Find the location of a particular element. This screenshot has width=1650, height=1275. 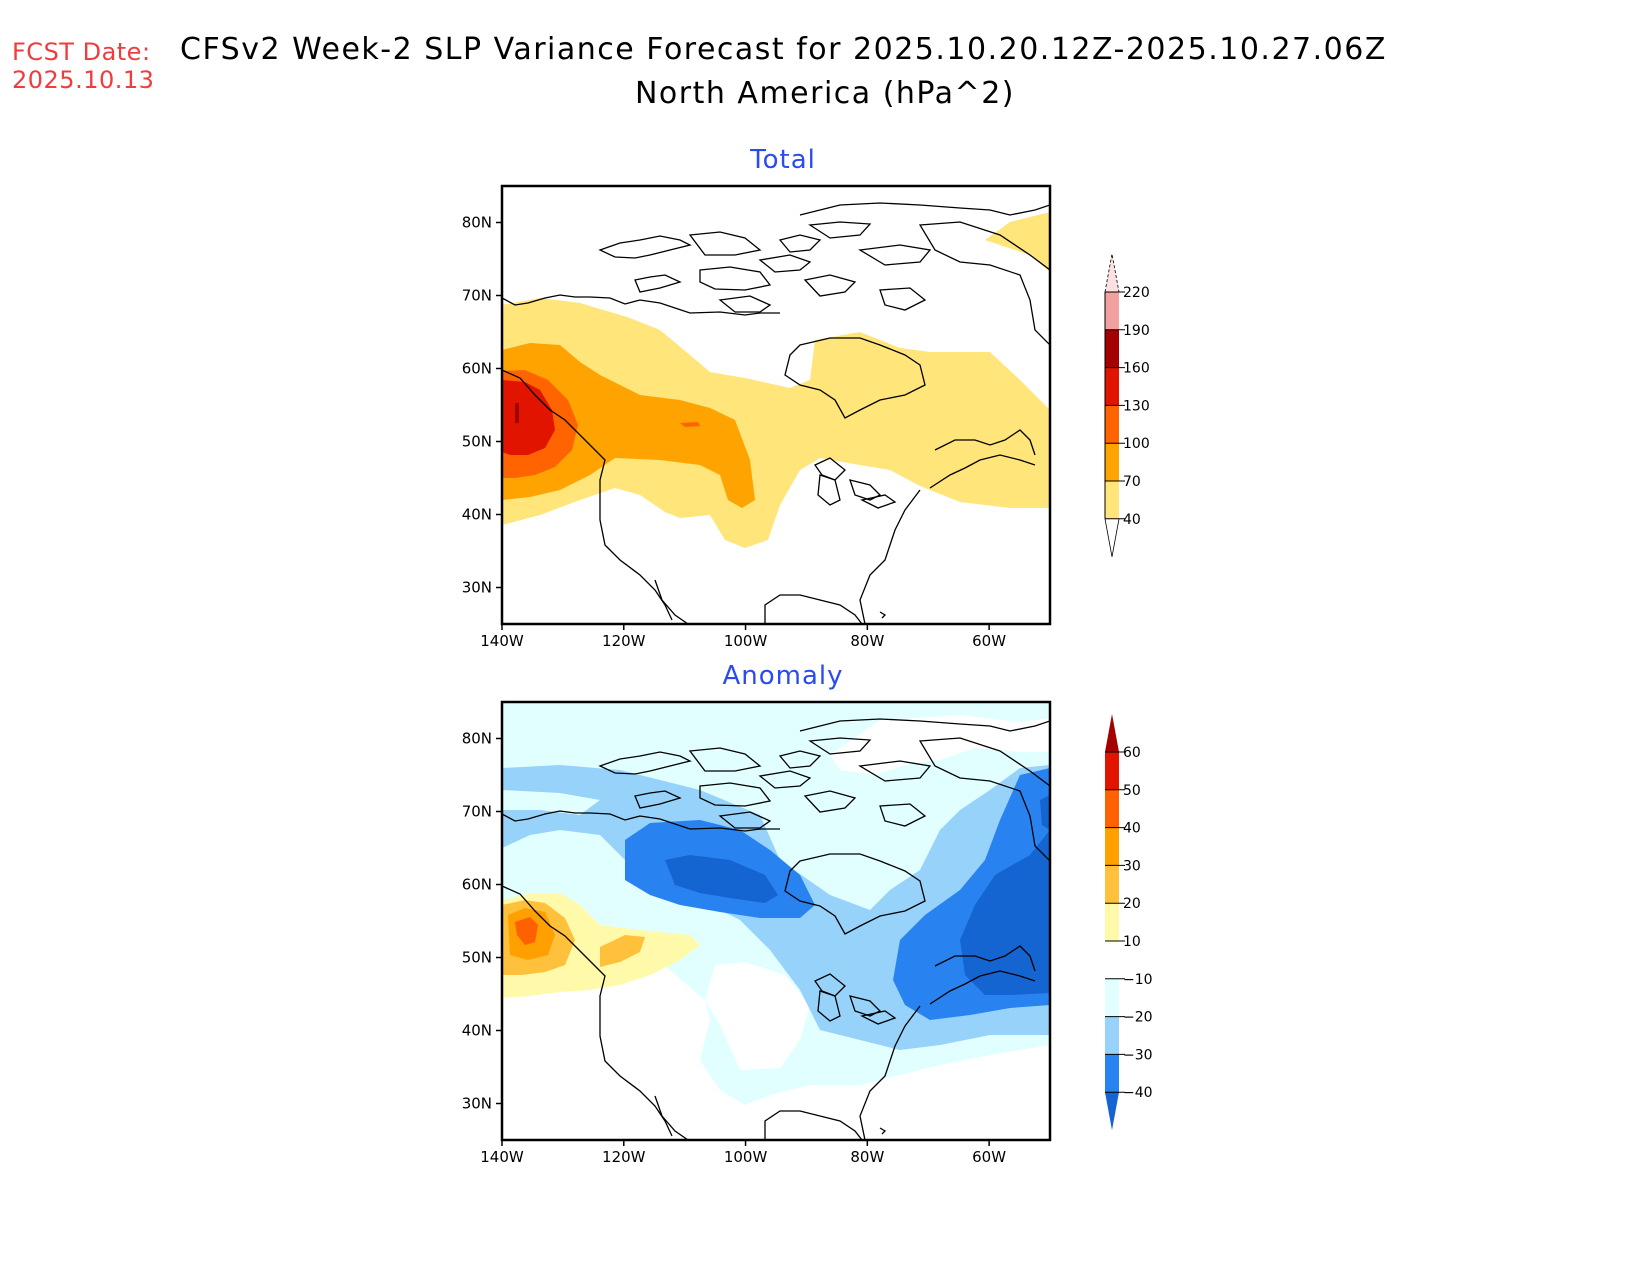

y-tick-label: 80N is located at coordinates (477, 223).